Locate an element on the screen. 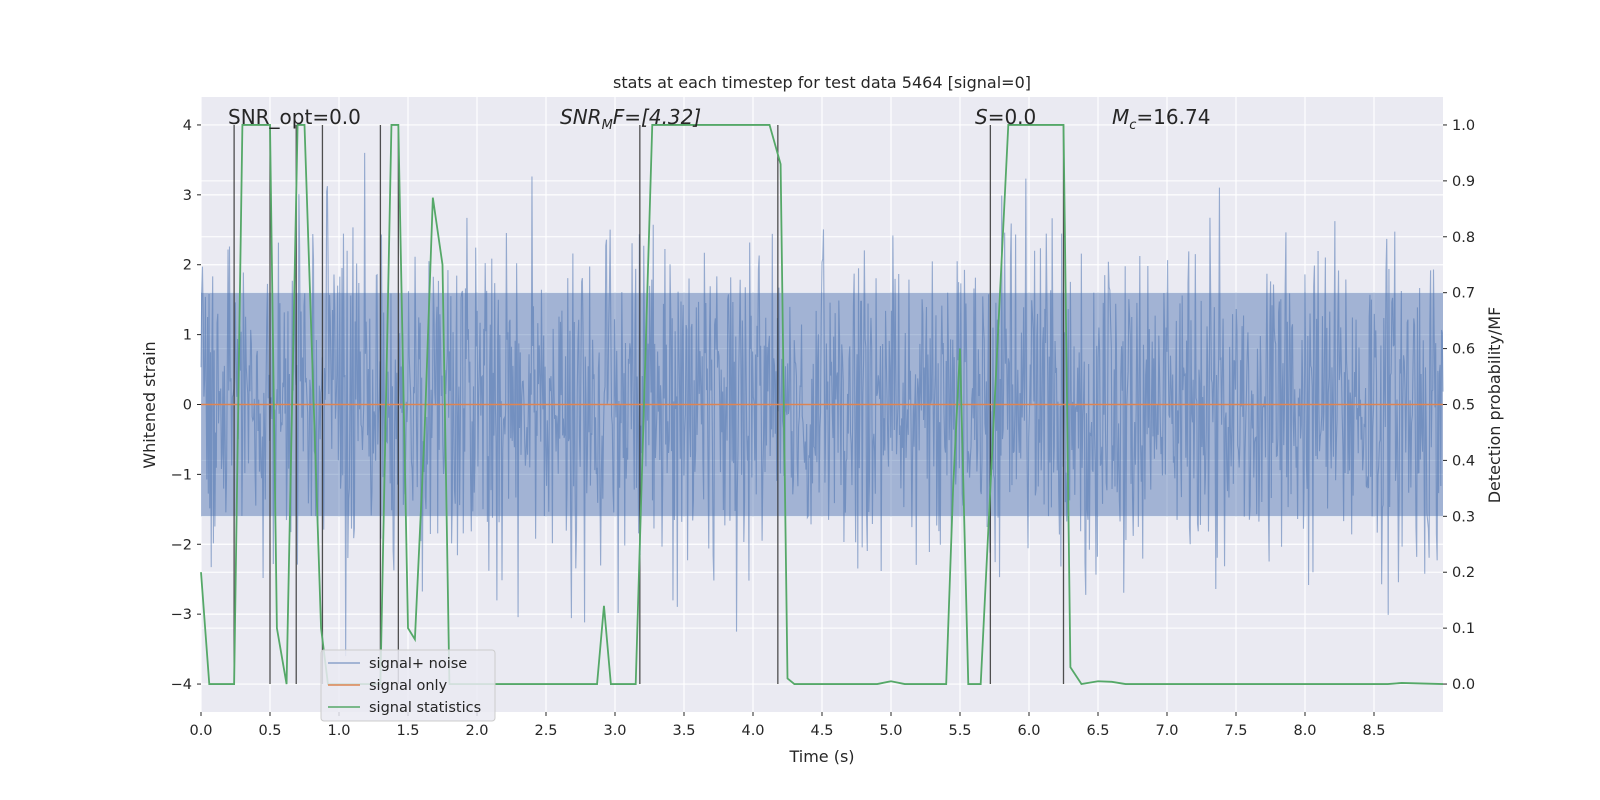 Image resolution: width=1600 pixels, height=800 pixels. annotation-mc-subscript: c is located at coordinates (1132, 125).